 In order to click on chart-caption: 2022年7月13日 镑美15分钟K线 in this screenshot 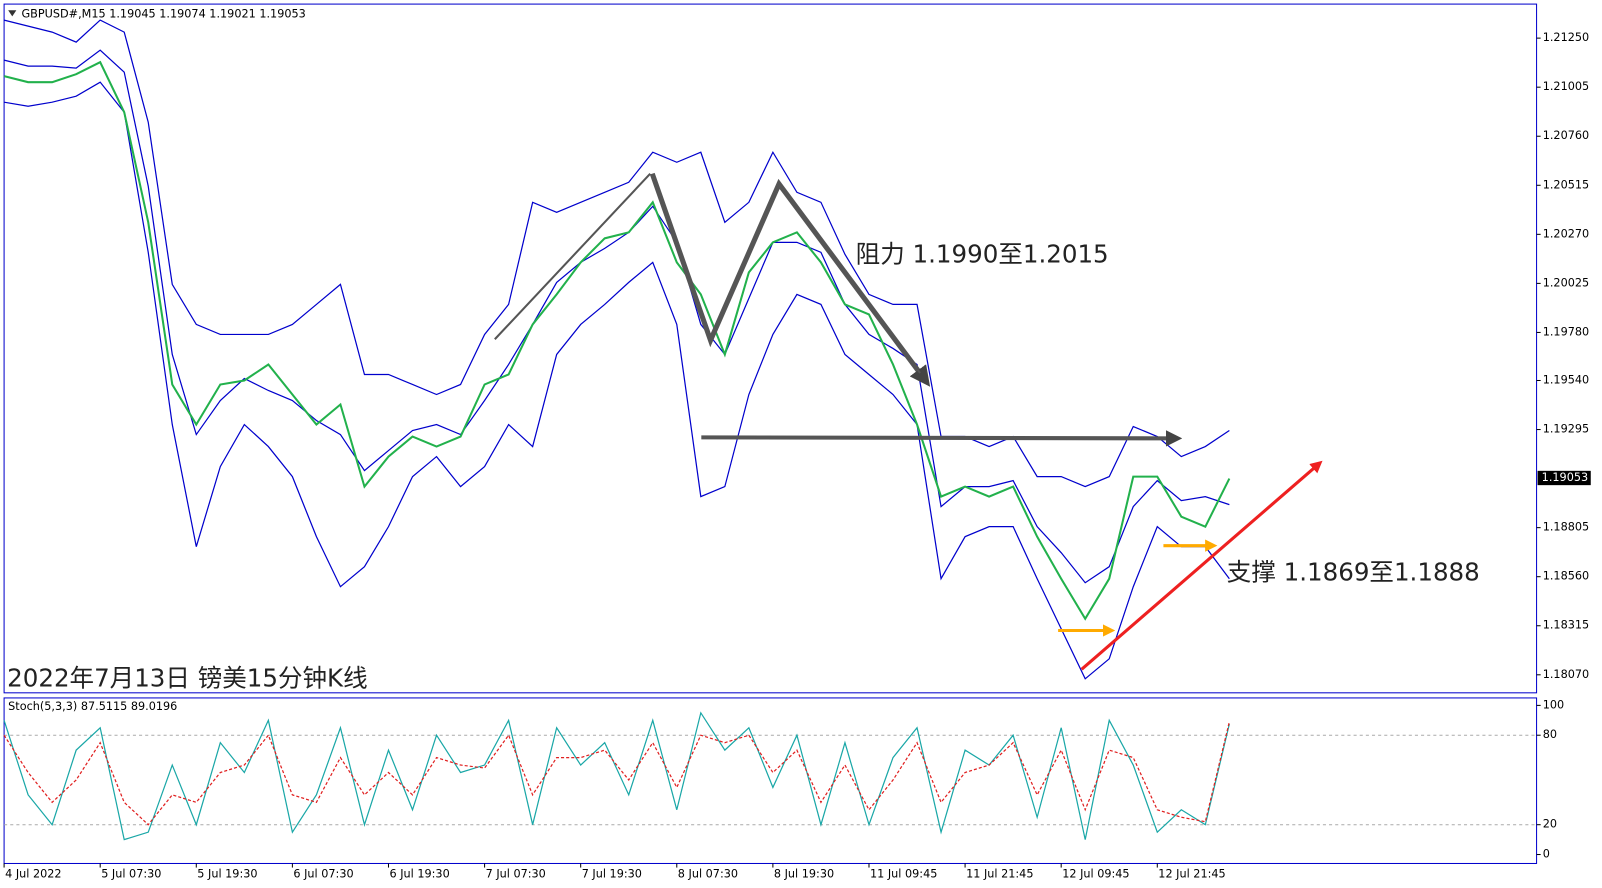, I will do `click(187, 678)`.